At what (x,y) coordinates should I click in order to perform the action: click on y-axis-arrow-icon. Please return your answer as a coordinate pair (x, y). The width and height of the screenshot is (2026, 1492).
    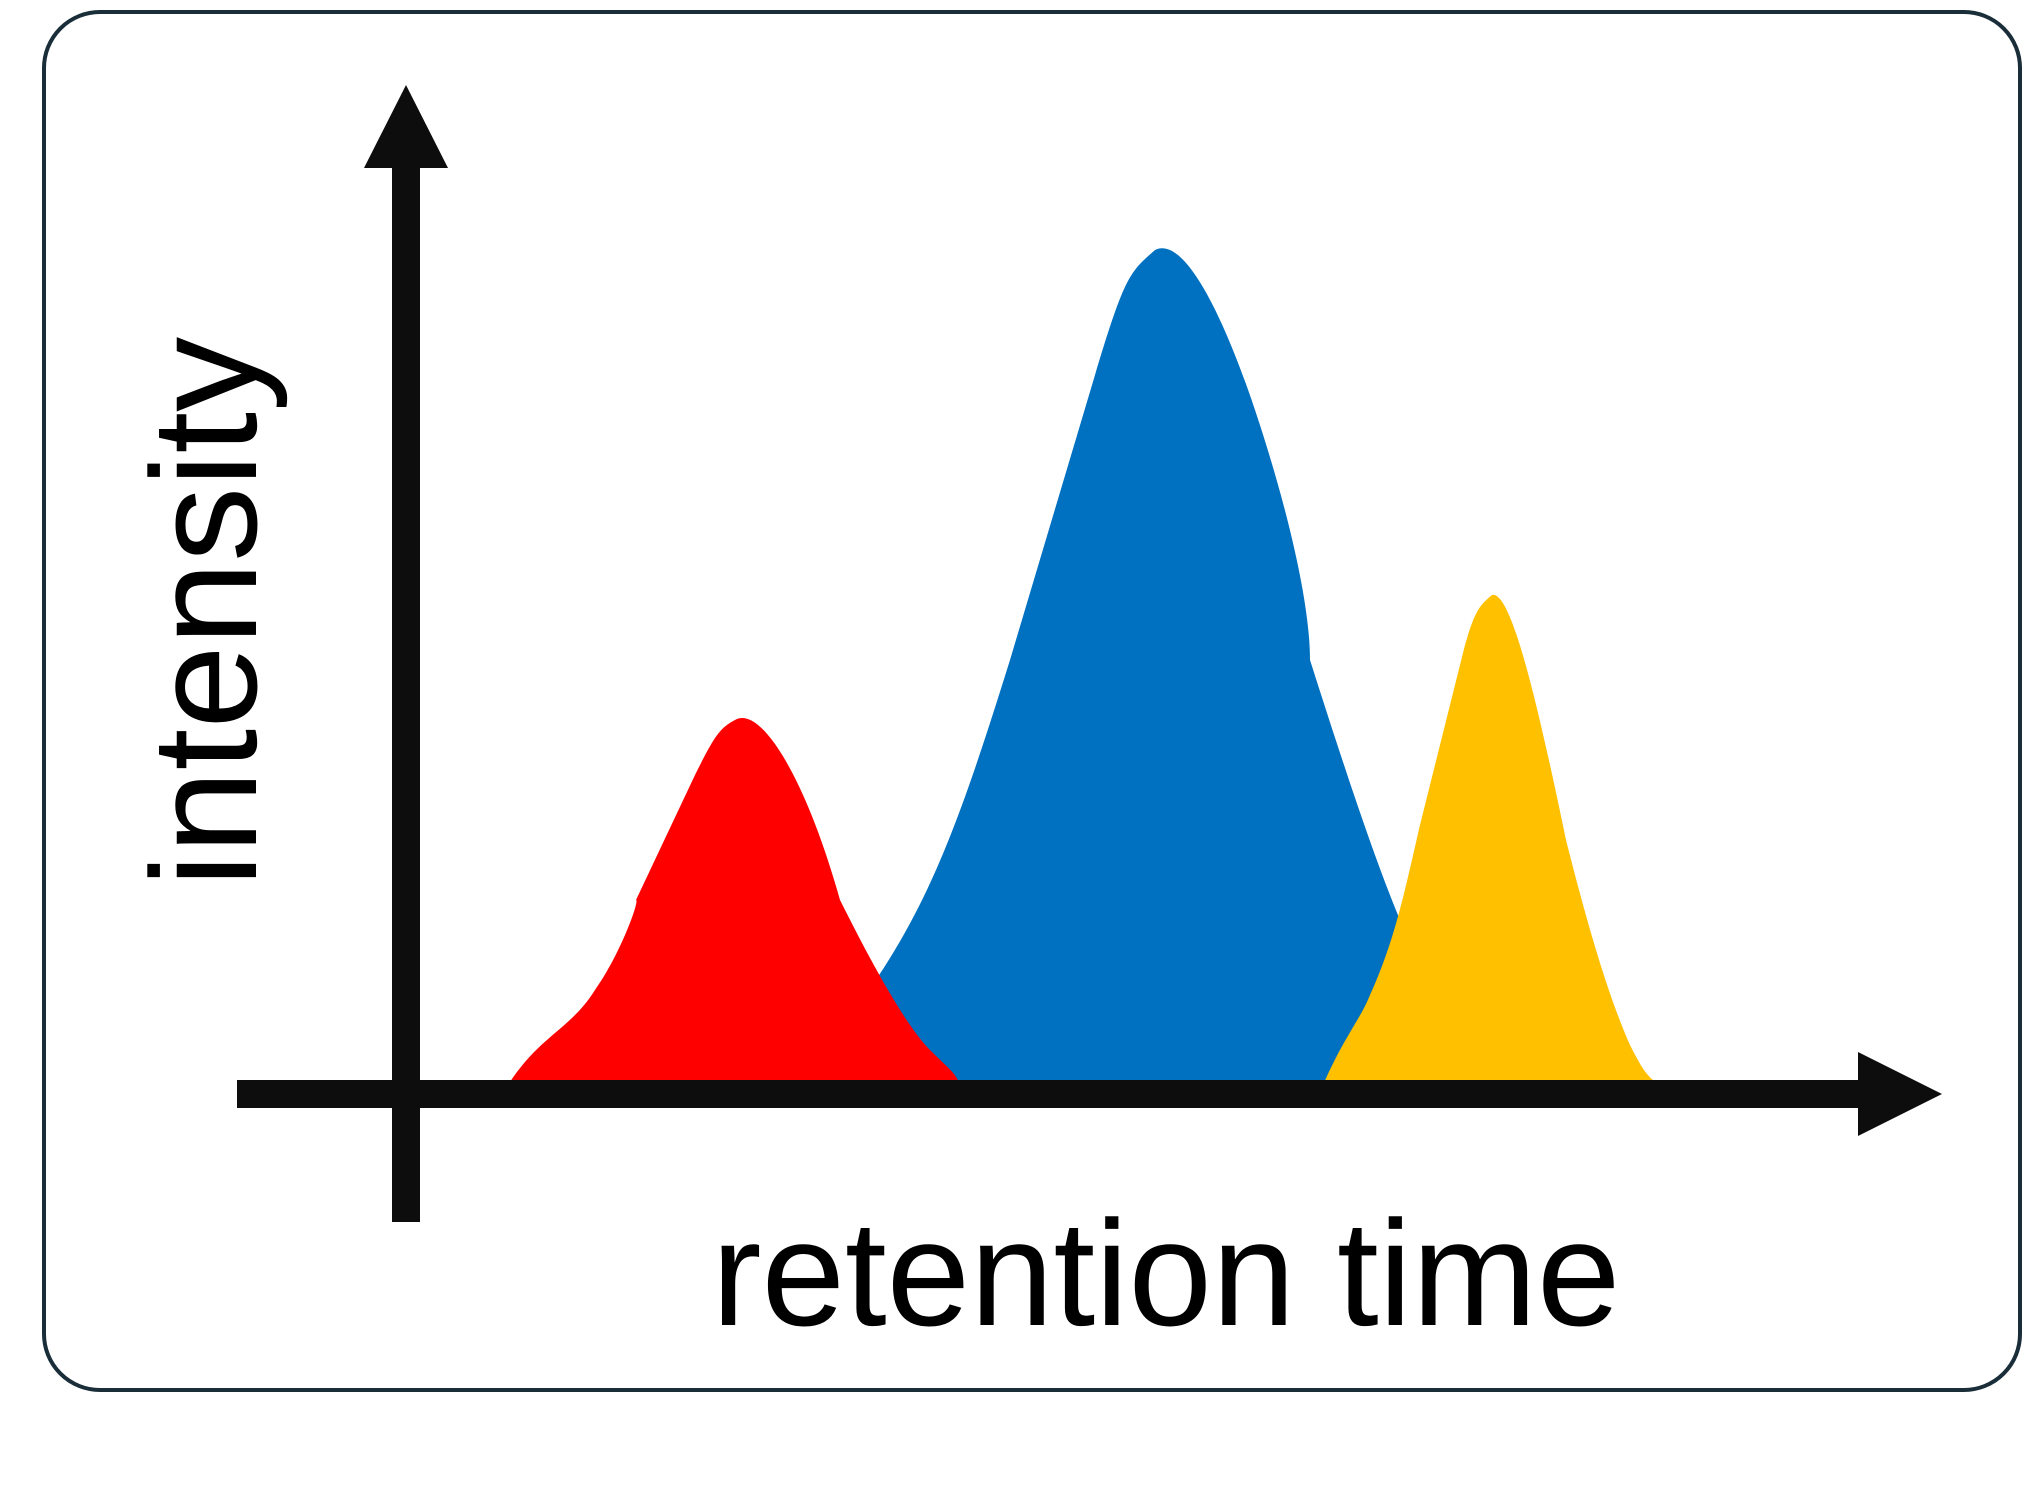
    Looking at the image, I should click on (406, 126).